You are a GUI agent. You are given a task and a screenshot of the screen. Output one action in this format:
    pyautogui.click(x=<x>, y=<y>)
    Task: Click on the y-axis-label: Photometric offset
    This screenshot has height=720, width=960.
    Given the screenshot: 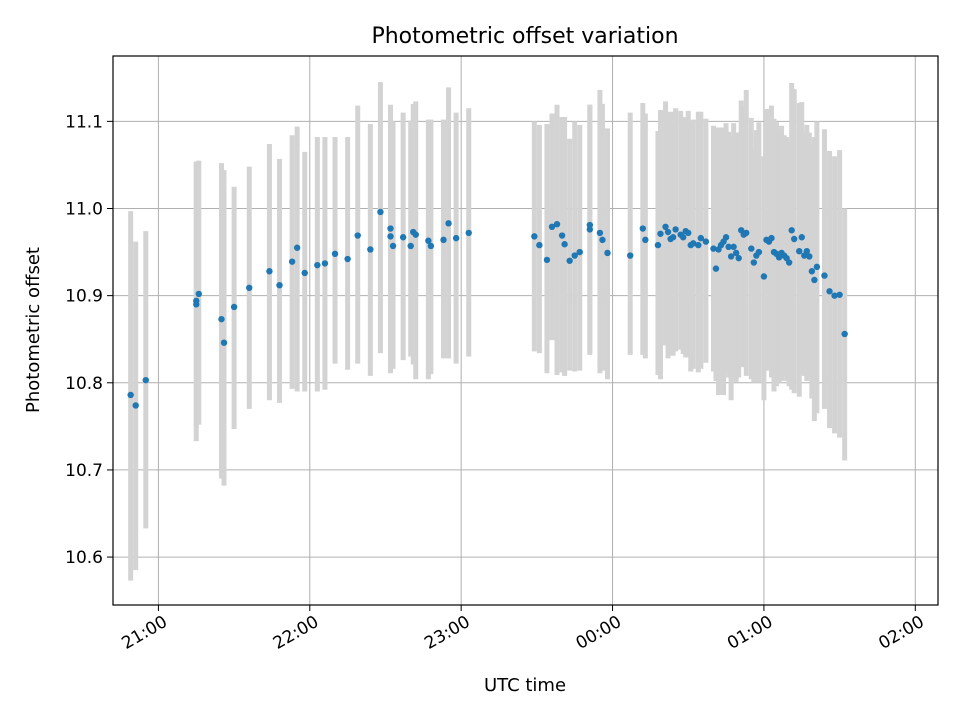 What is the action you would take?
    pyautogui.click(x=33, y=330)
    